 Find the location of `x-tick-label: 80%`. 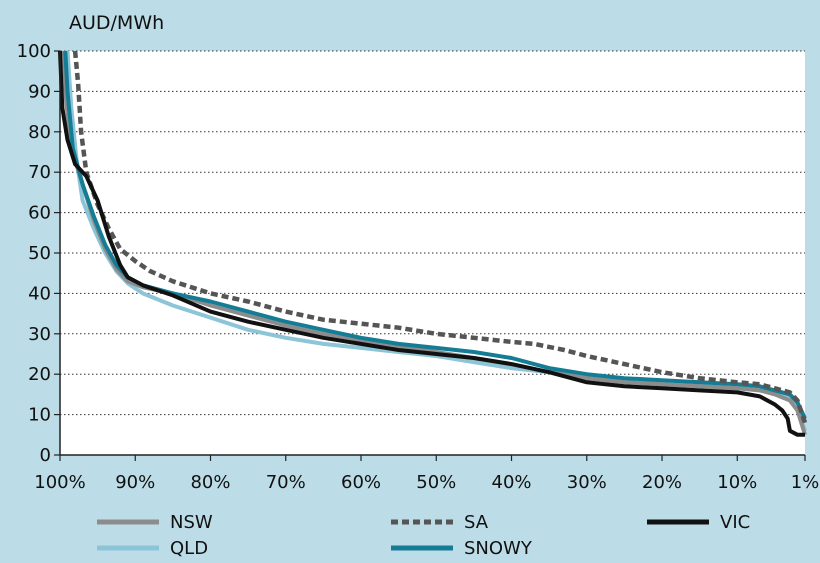

x-tick-label: 80% is located at coordinates (210, 482).